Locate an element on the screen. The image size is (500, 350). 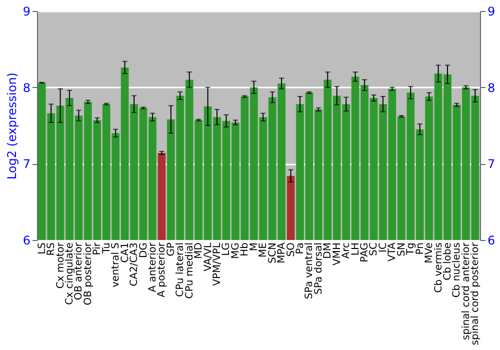
x-tick-label: LH is located at coordinates (356, 249).